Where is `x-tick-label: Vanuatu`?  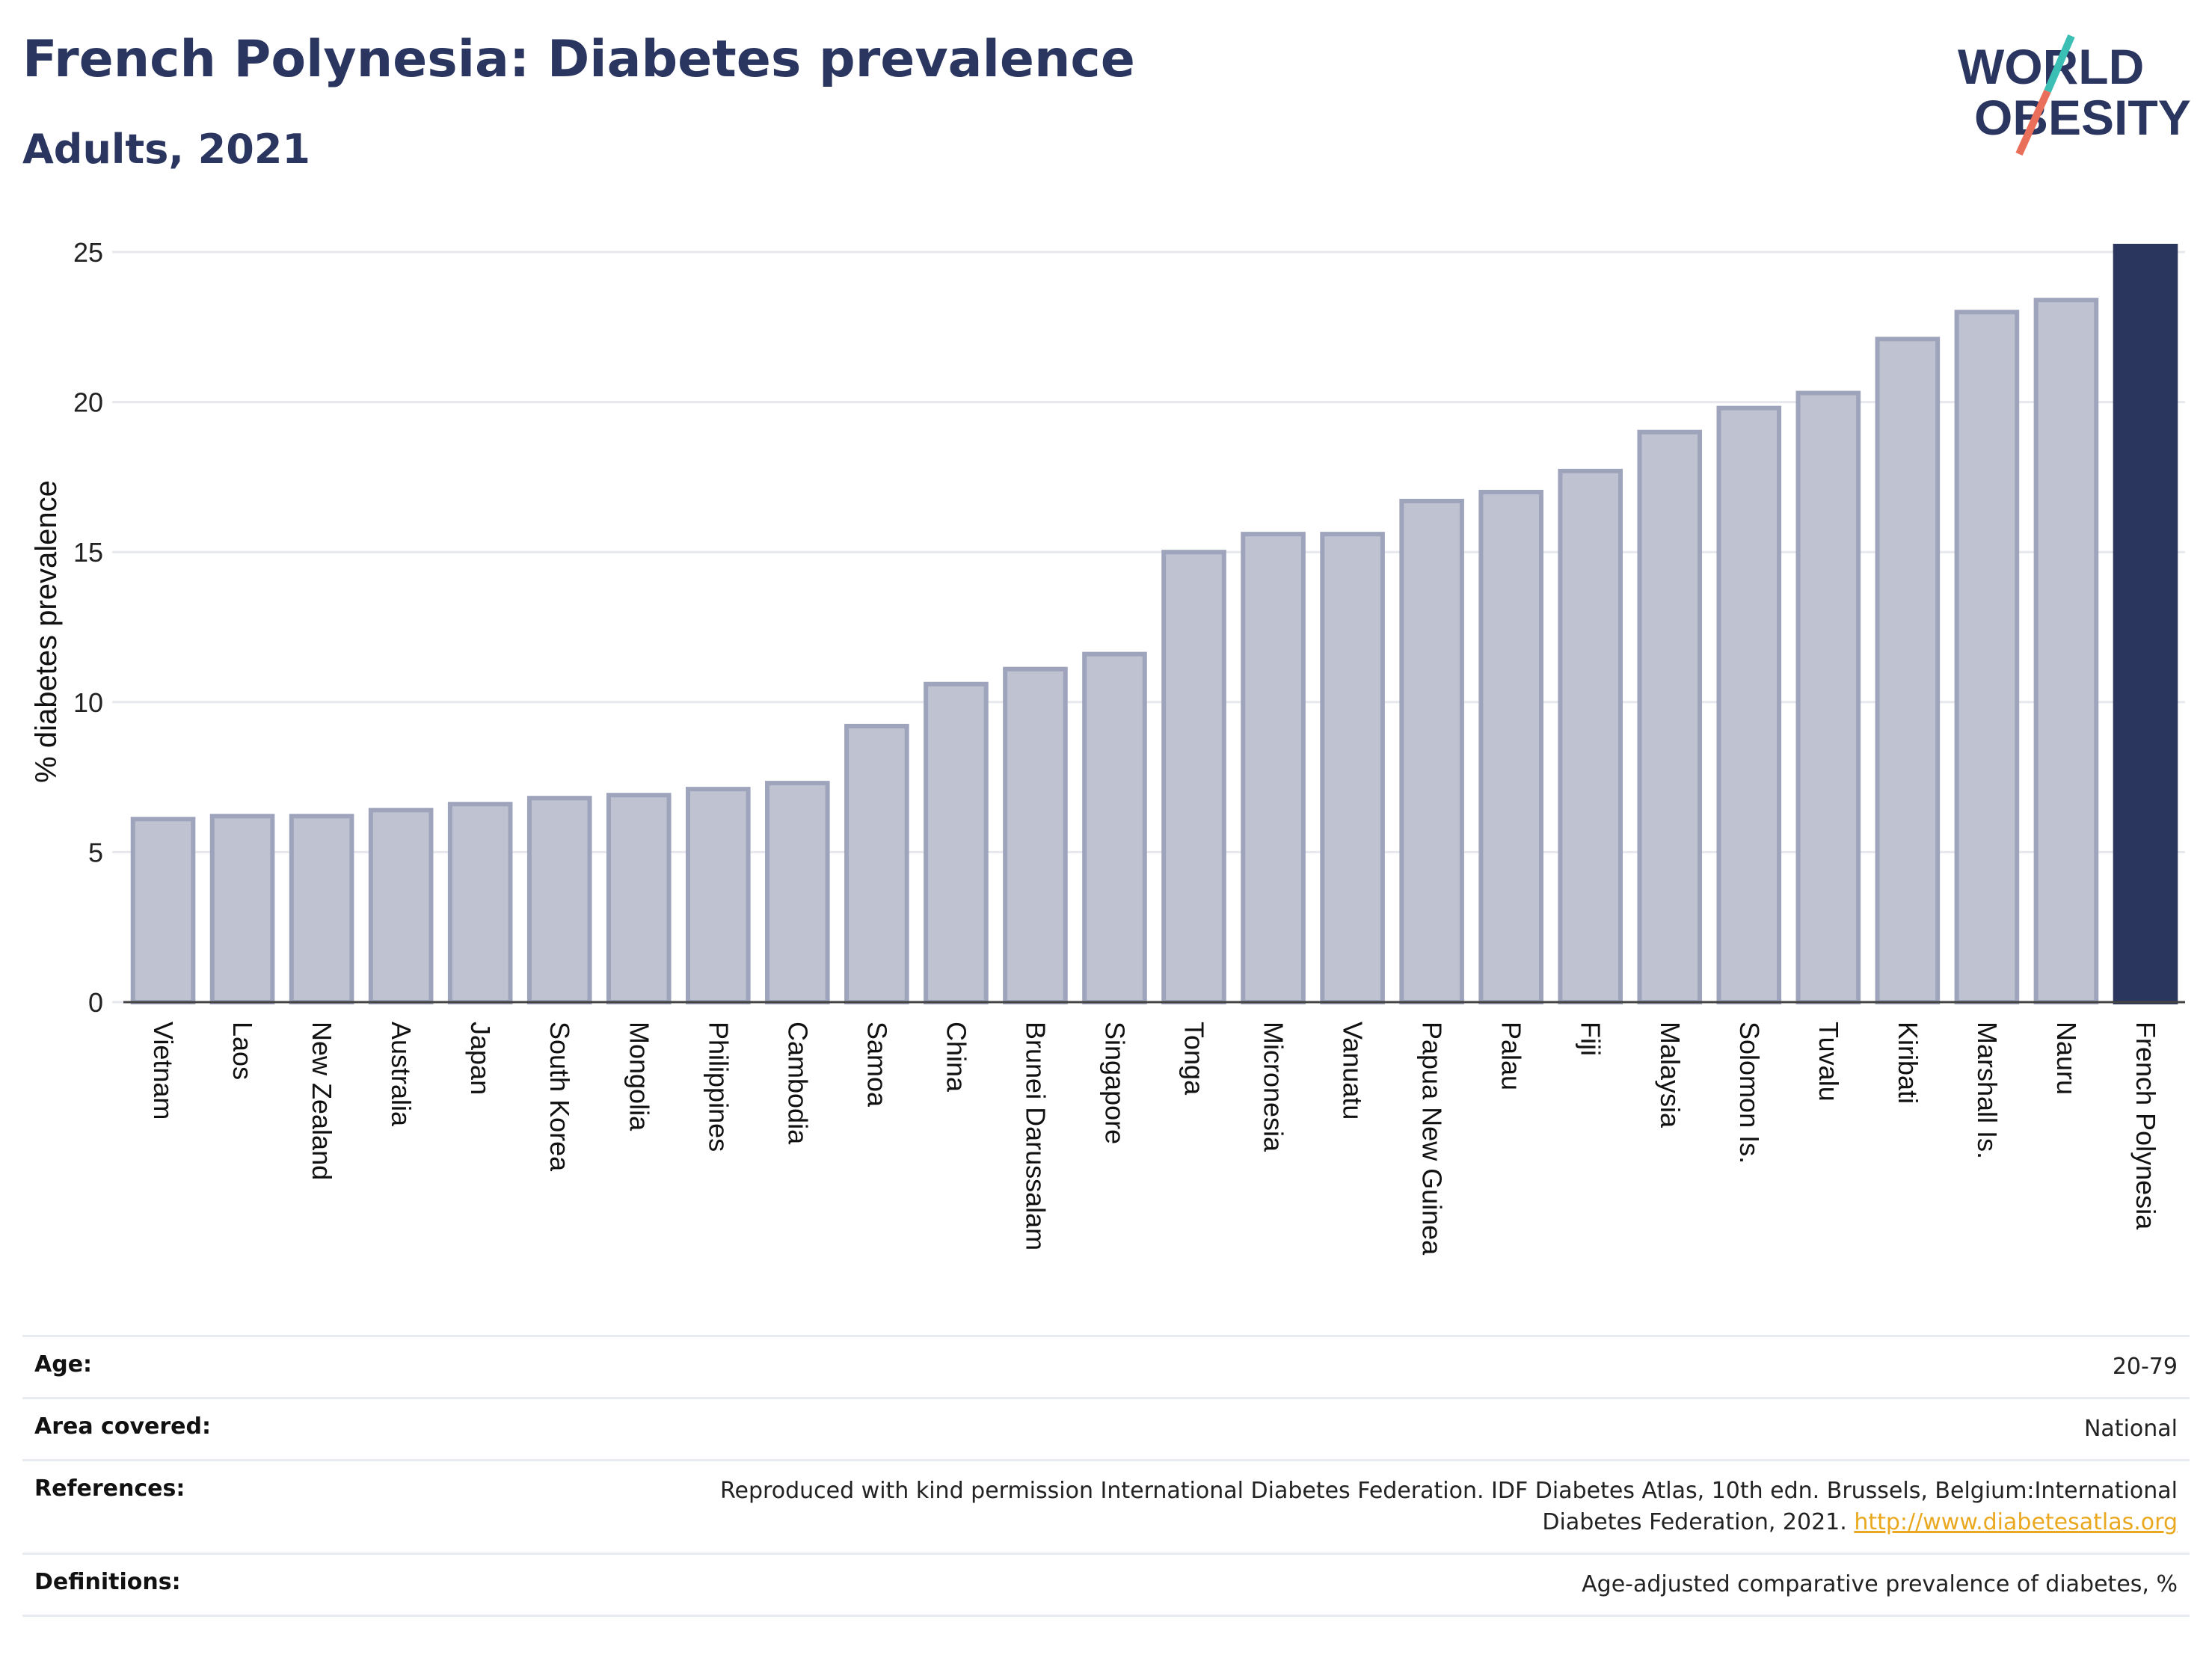 x-tick-label: Vanuatu is located at coordinates (1353, 1071).